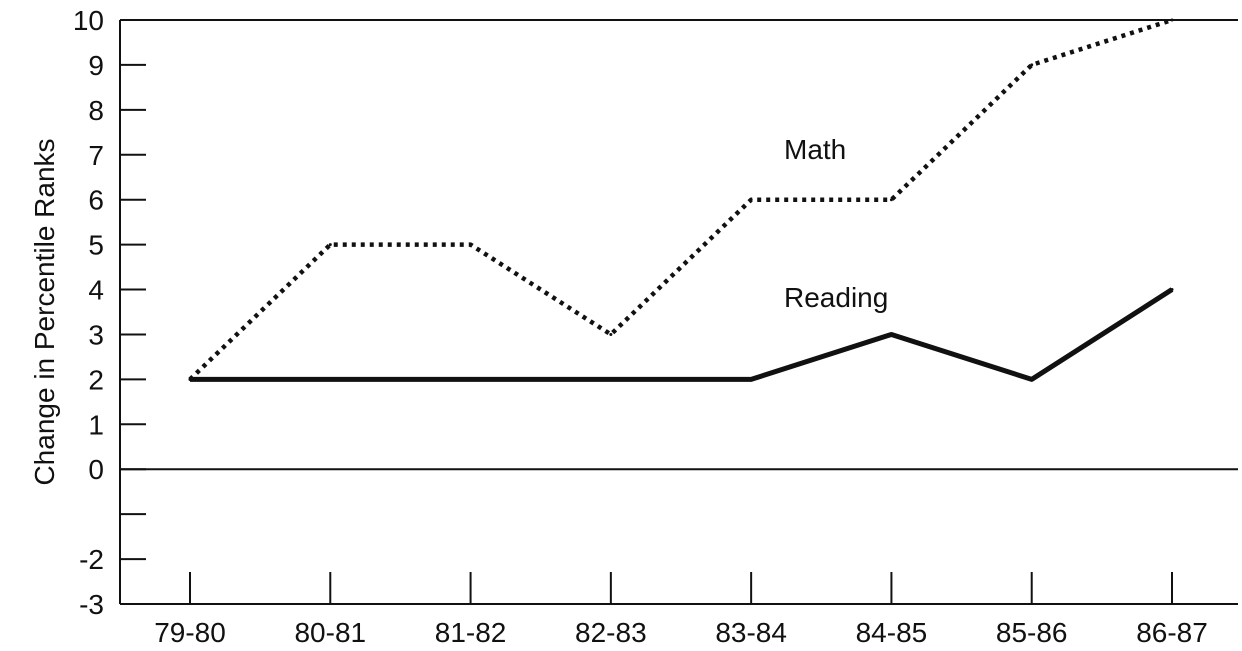 The height and width of the screenshot is (651, 1242). Describe the element at coordinates (96, 110) in the screenshot. I see `y-tick-label: 8` at that location.